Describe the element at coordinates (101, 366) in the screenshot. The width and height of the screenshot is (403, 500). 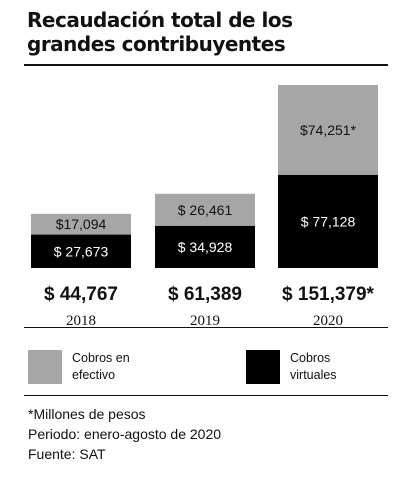
I see `legend-label-efectivo: Cobros en efectivo` at that location.